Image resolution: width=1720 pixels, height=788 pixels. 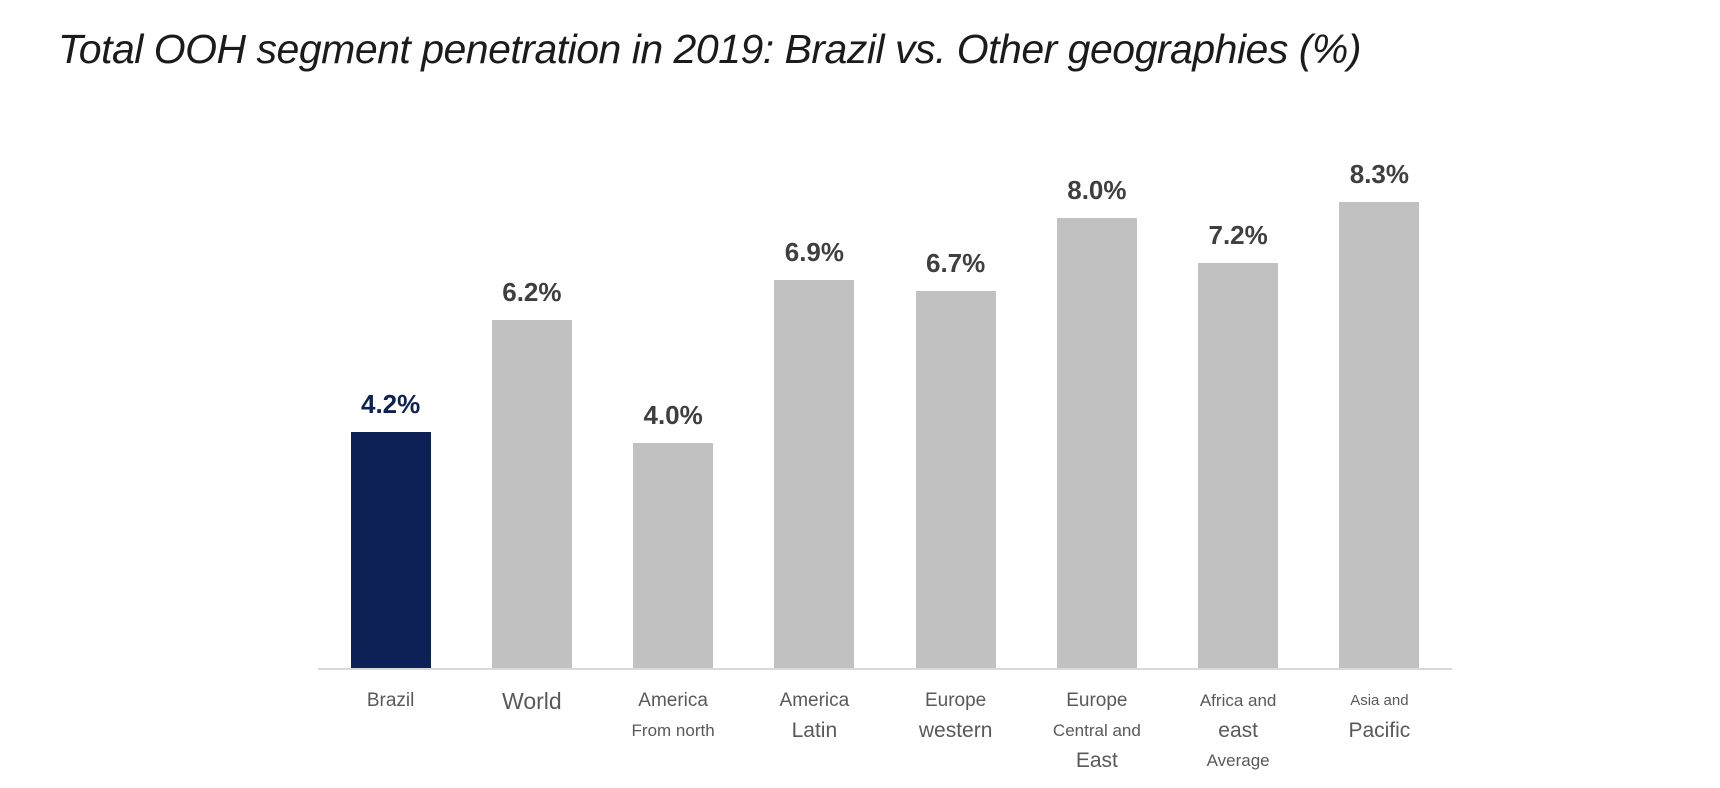 I want to click on x-axis-label-line: Average, so click(x=1238, y=760).